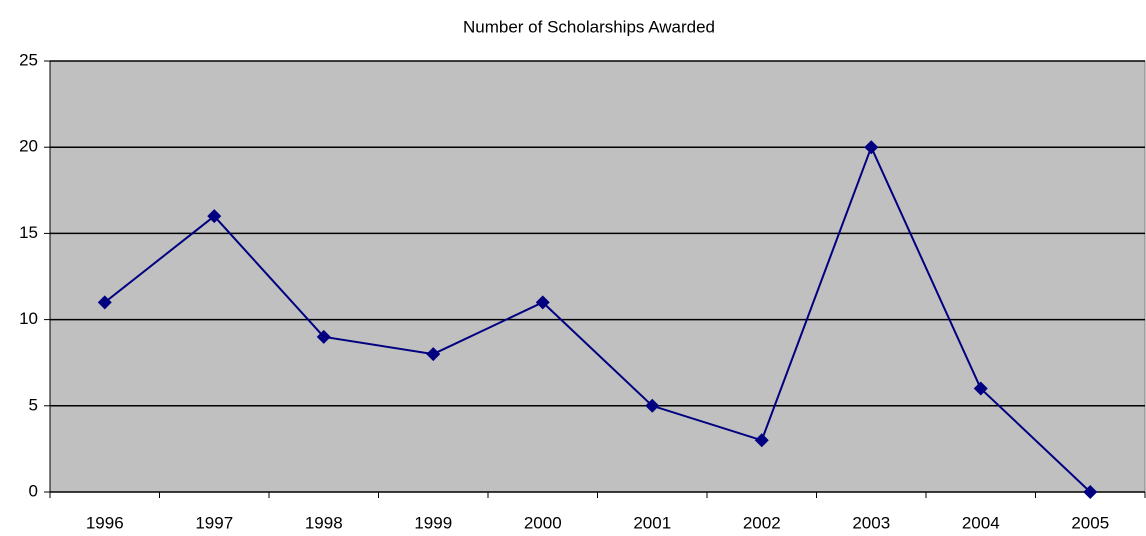 The image size is (1146, 536). What do you see at coordinates (589, 26) in the screenshot?
I see `chart-title: Number of Scholarships Awarded` at bounding box center [589, 26].